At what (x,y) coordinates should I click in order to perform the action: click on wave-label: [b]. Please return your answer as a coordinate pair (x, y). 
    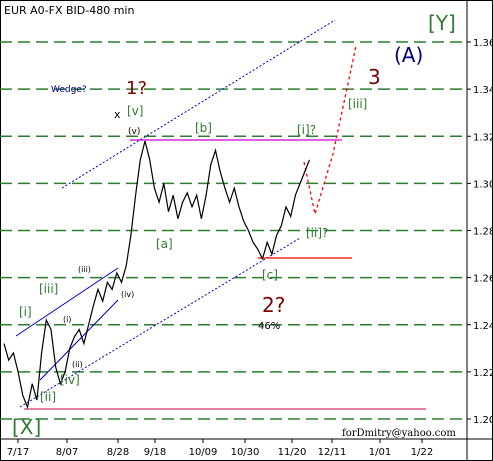
    Looking at the image, I should click on (203, 128).